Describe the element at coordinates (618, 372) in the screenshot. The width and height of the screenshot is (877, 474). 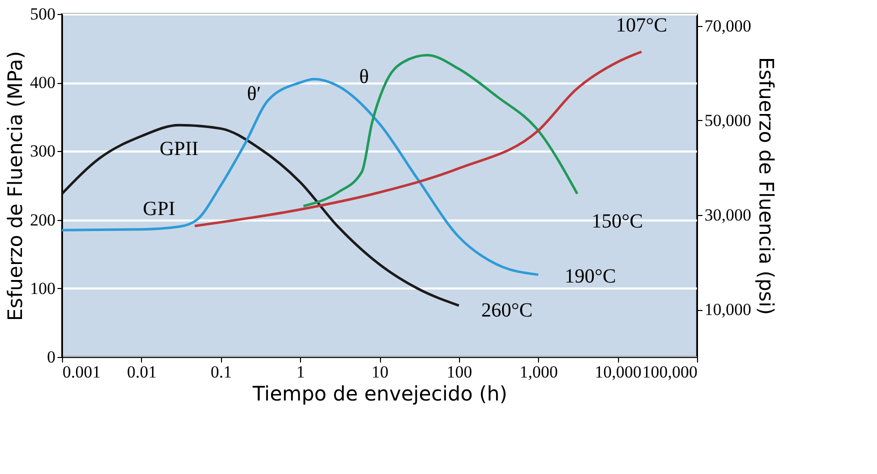
I see `x-tick-label: 10,000` at that location.